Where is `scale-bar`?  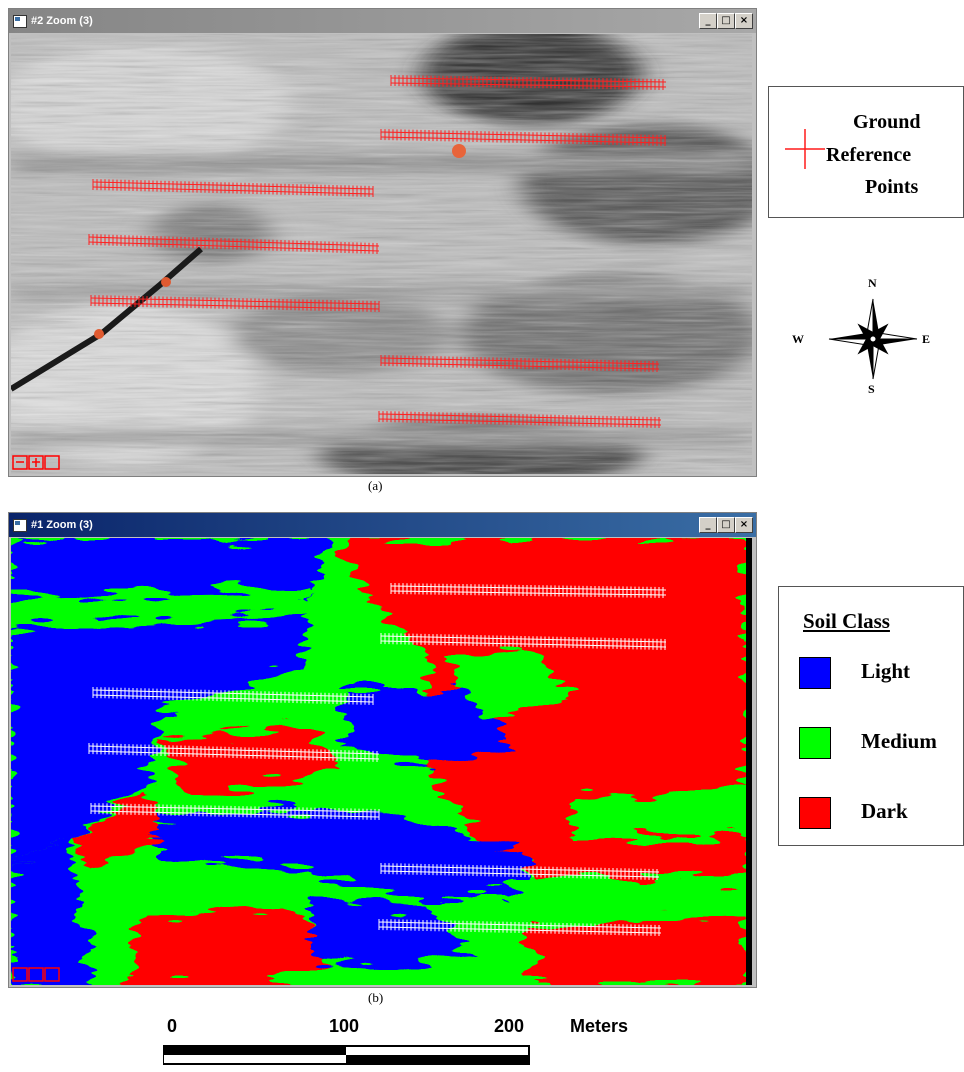
scale-bar is located at coordinates (346, 1055).